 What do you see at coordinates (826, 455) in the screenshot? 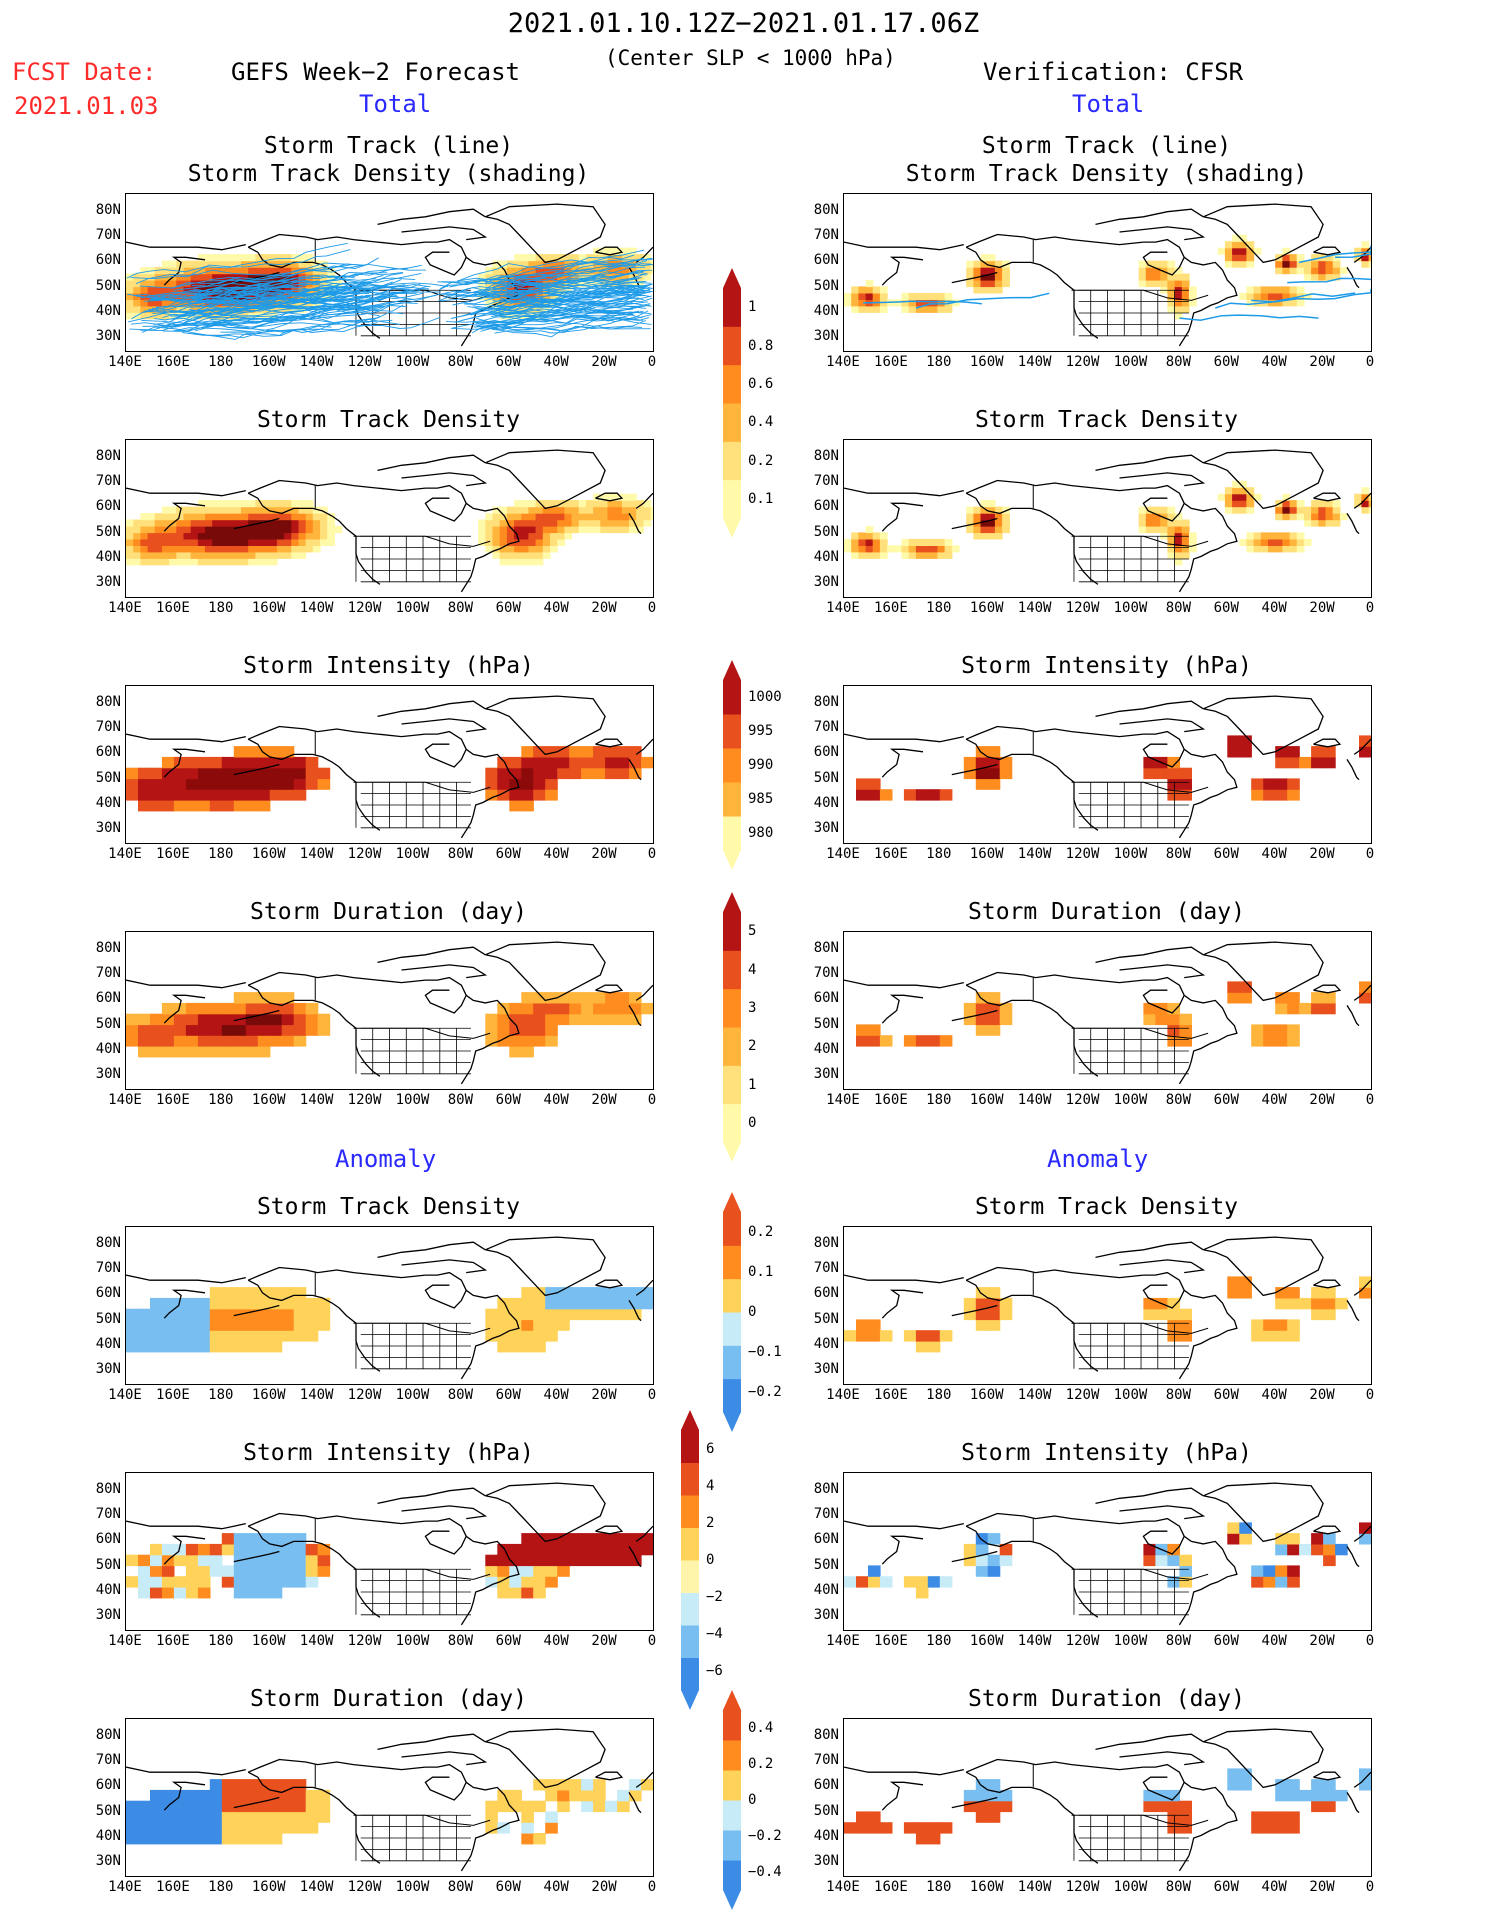
I see `lat-tick-label: 80N` at bounding box center [826, 455].